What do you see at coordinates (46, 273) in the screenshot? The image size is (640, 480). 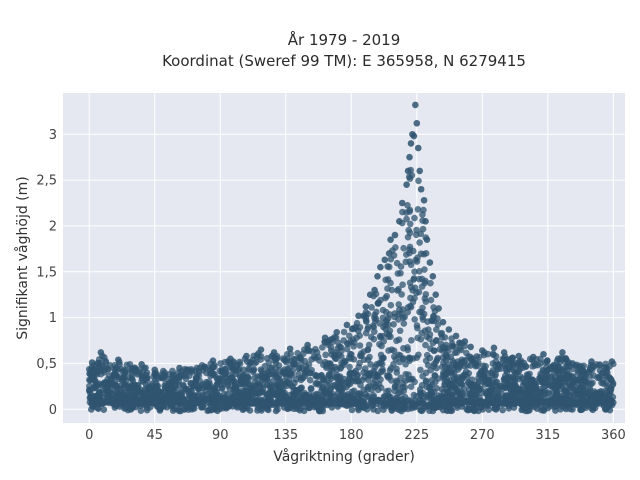 I see `y-axis-ticks: 0 0,5 1 1,5 2 2,5 3` at bounding box center [46, 273].